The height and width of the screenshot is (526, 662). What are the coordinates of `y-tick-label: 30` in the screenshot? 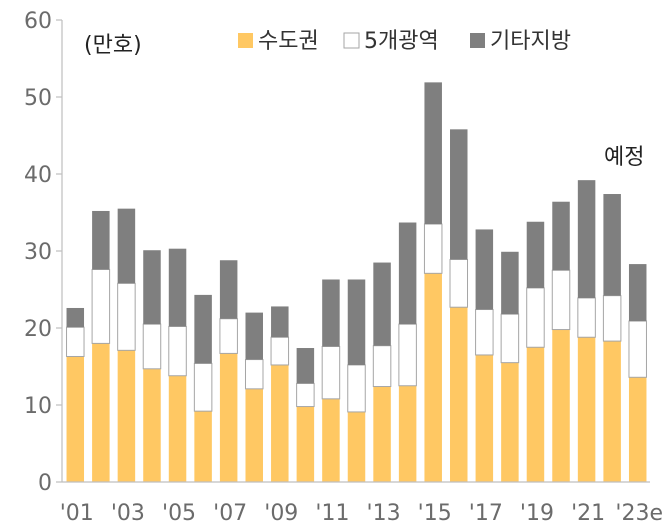 It's located at (38, 252).